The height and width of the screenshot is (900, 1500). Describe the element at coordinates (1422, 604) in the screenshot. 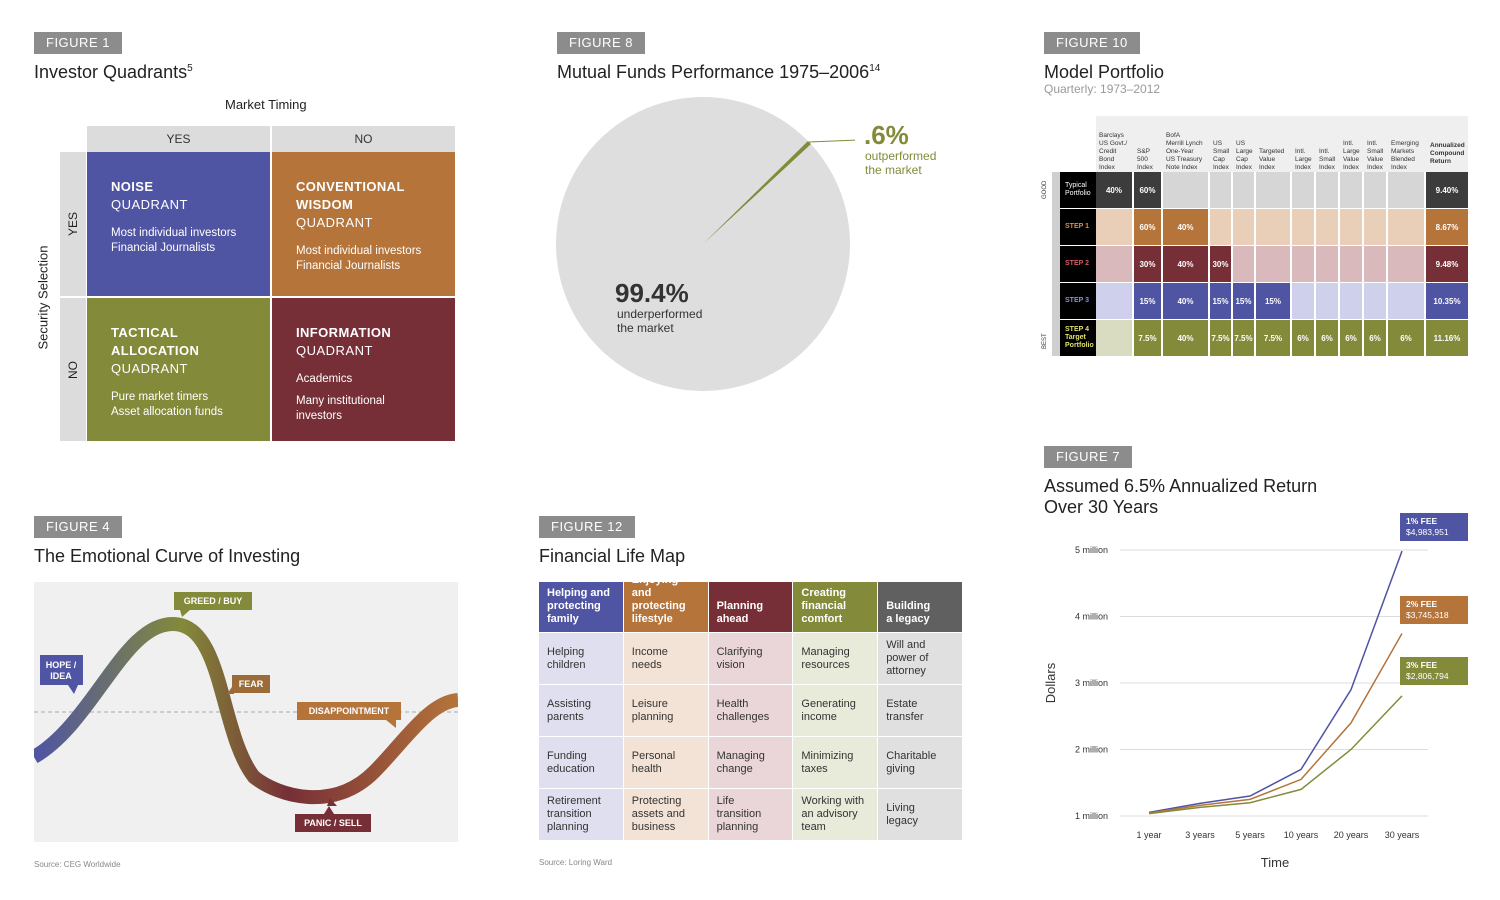

I see `series-label-name: 2% FEE` at that location.